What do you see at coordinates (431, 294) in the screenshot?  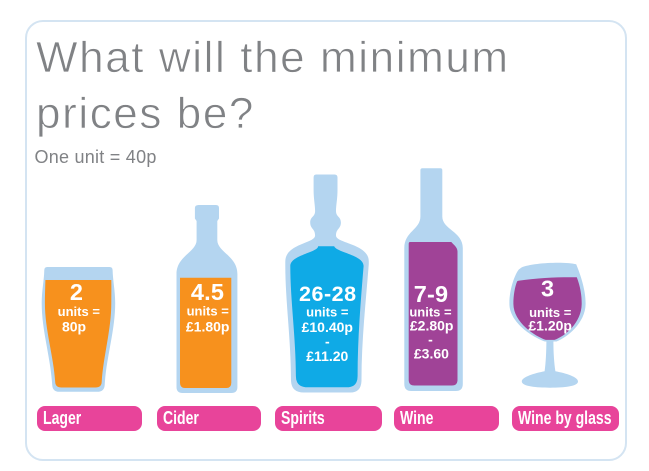 I see `svg-text: 7-9` at bounding box center [431, 294].